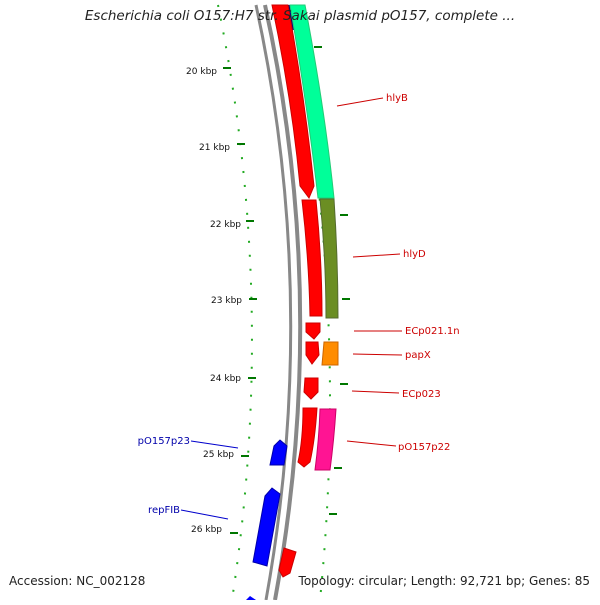  What do you see at coordinates (214, 444) in the screenshot?
I see `pO157p23-leader` at bounding box center [214, 444].